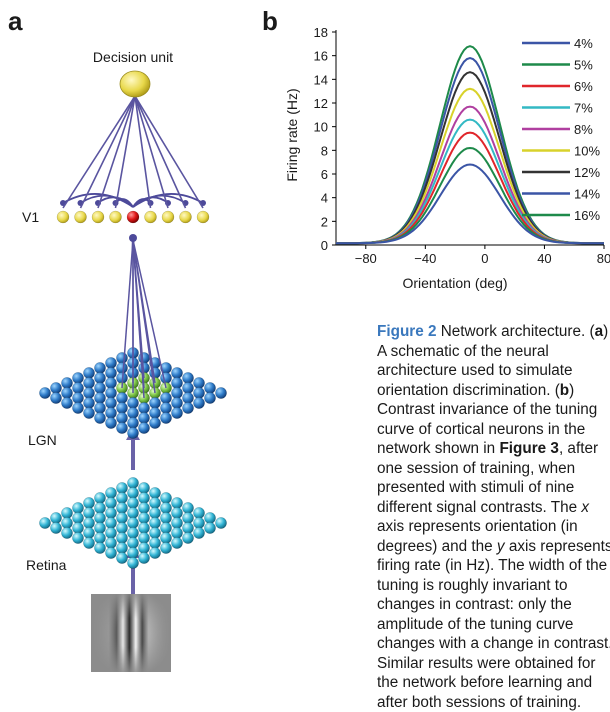 The width and height of the screenshot is (610, 712). What do you see at coordinates (135, 84) in the screenshot?
I see `decision-unit-node` at bounding box center [135, 84].